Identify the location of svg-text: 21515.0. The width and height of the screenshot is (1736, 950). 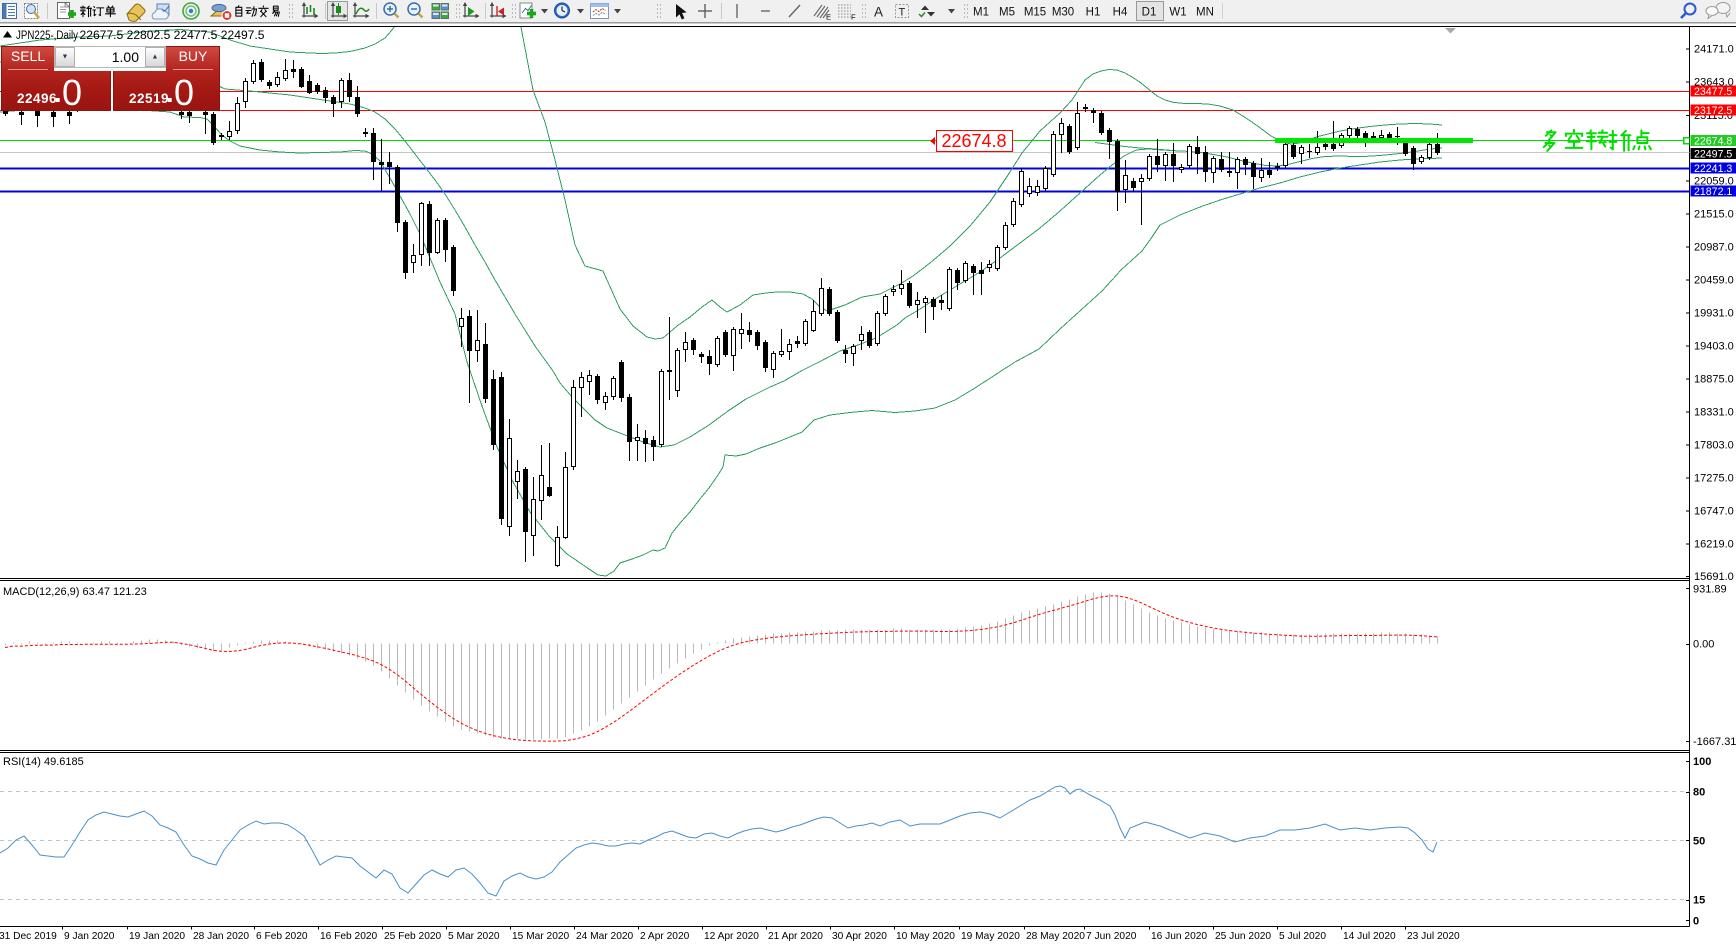
(1714, 215).